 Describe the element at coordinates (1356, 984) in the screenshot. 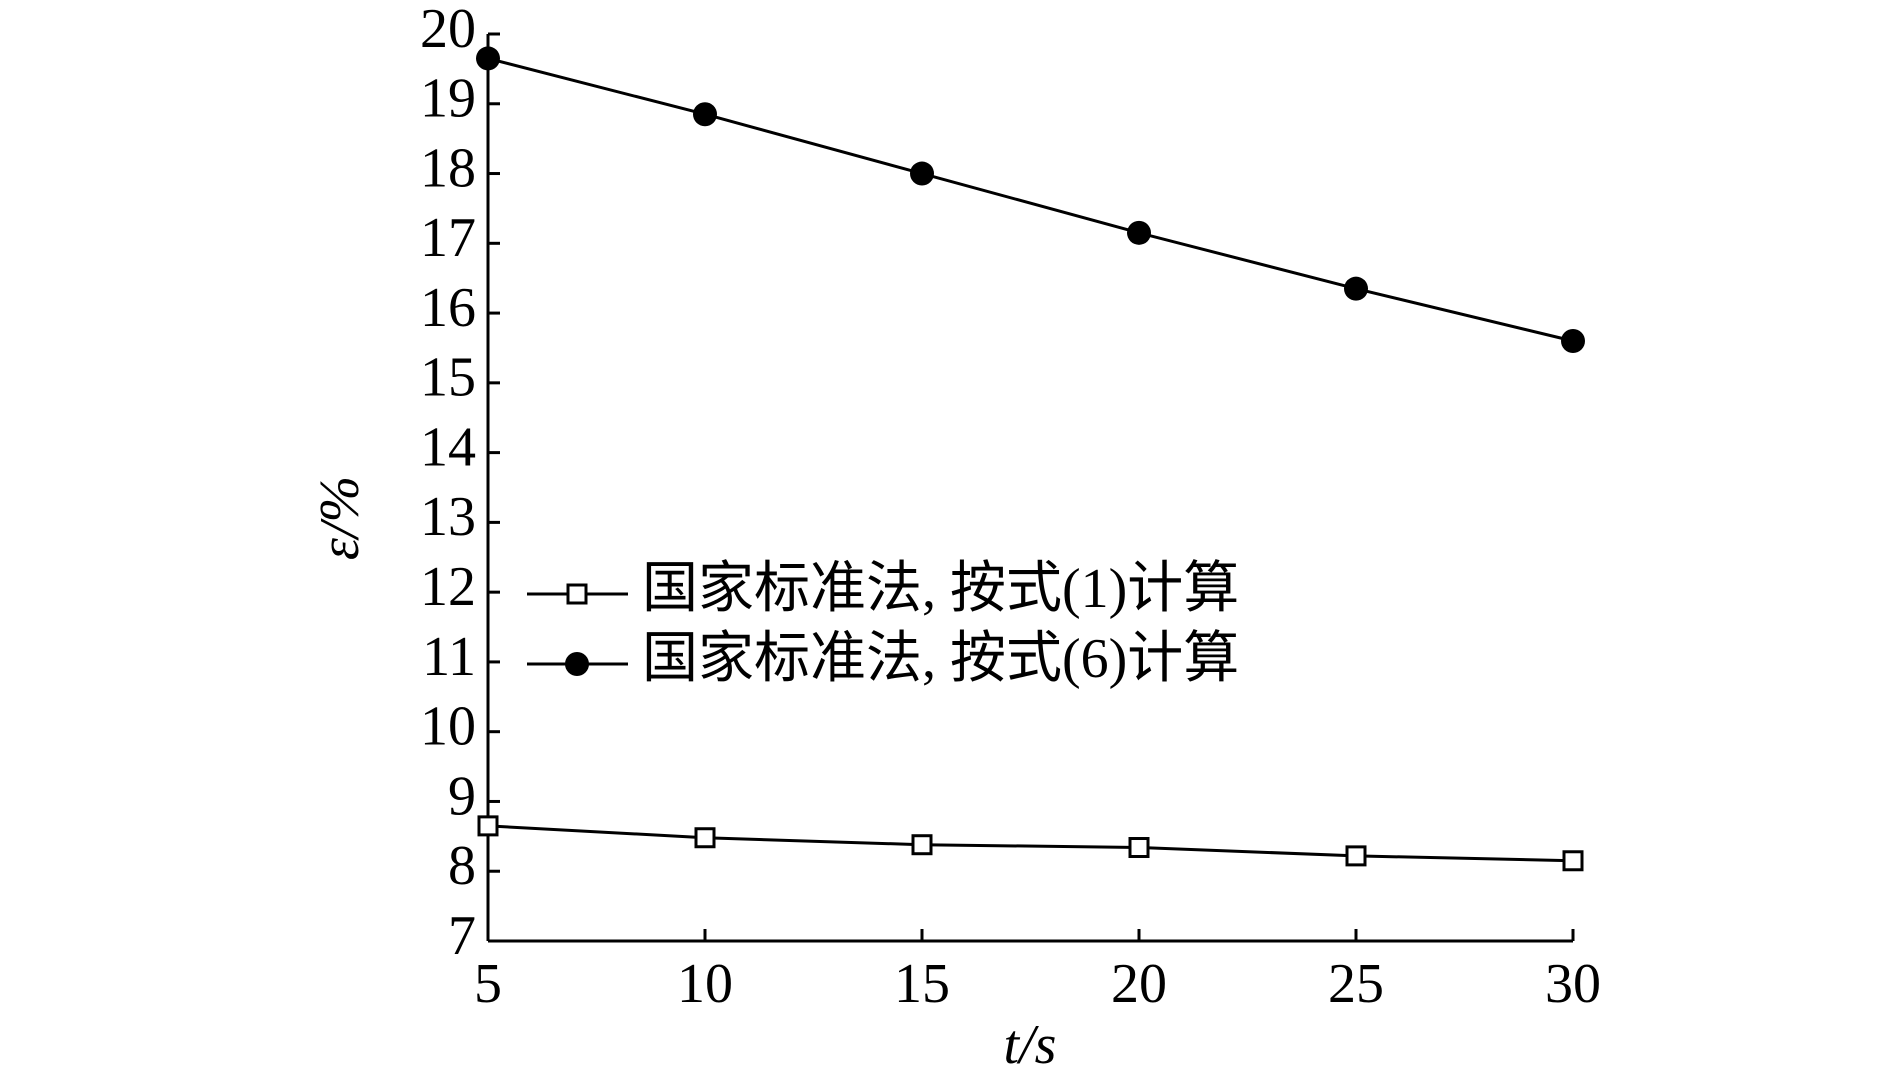

I see `x-tick-label: 25` at that location.